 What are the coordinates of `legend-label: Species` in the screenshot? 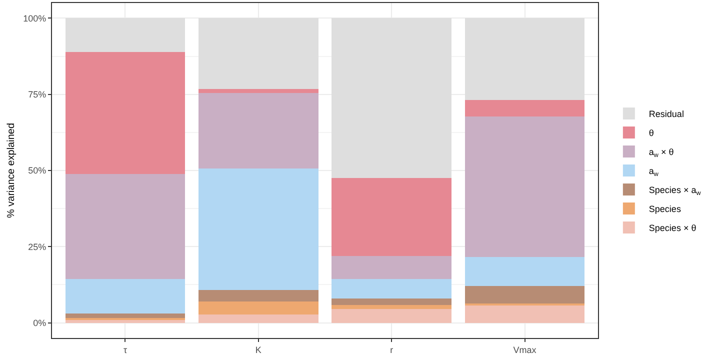 It's located at (665, 209).